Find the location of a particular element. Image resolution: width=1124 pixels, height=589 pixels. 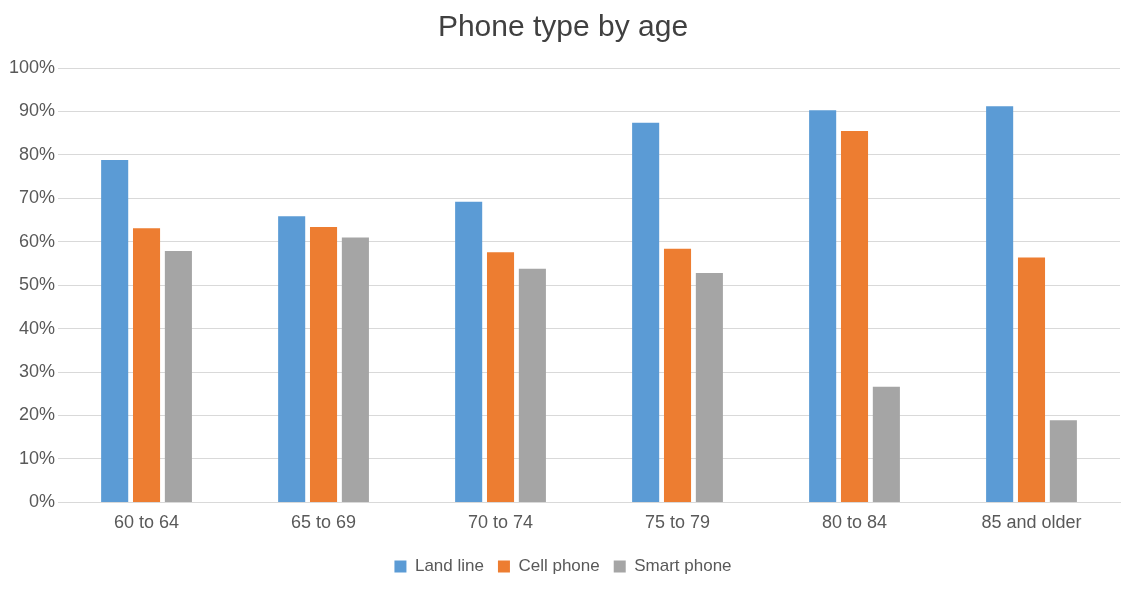

legend-label: Smart phone is located at coordinates (683, 566).